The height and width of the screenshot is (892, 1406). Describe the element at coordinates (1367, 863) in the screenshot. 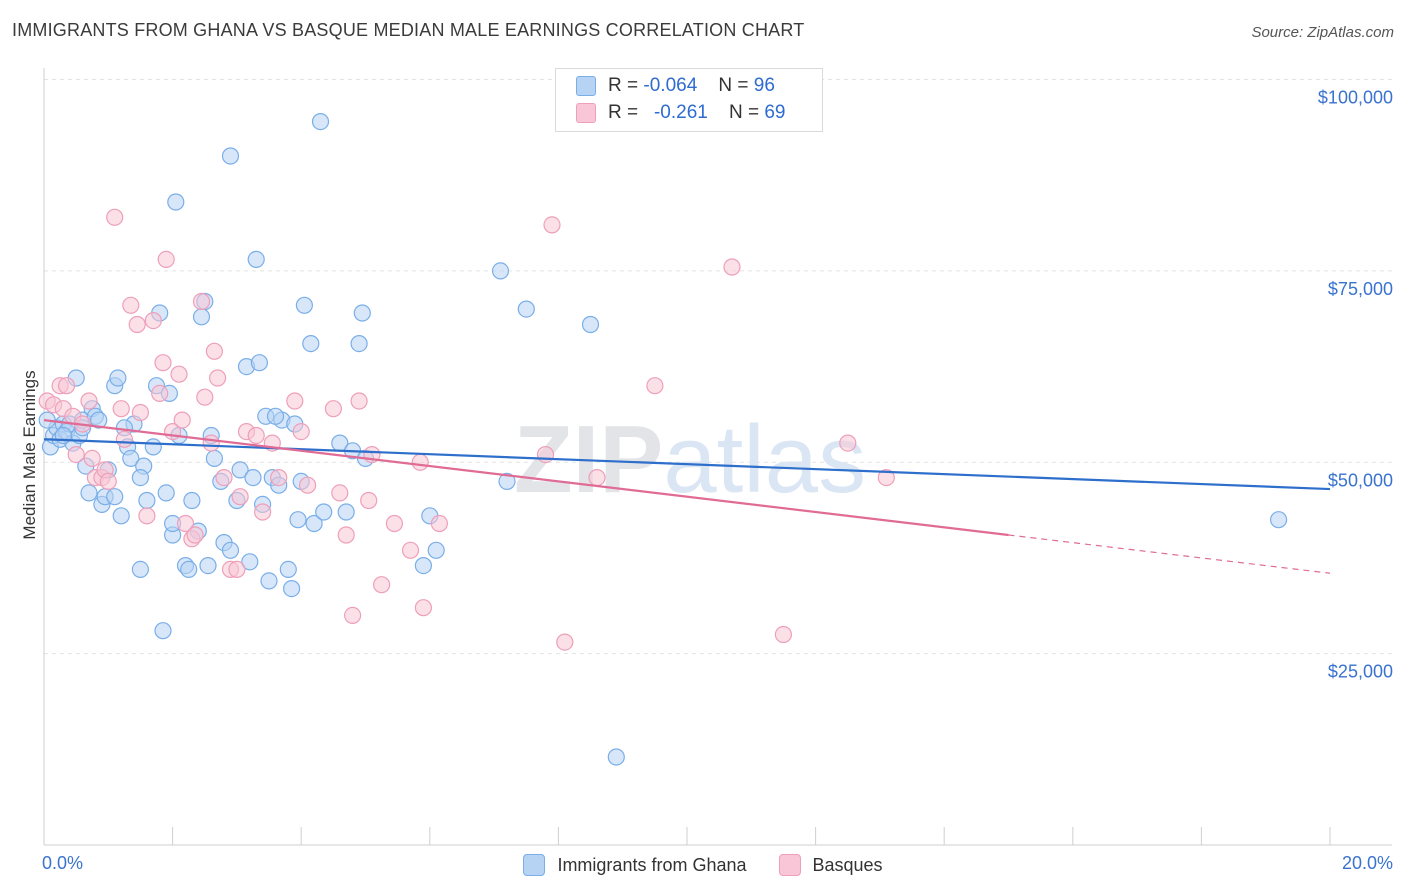

I see `x-tick-label: 20.0%` at that location.